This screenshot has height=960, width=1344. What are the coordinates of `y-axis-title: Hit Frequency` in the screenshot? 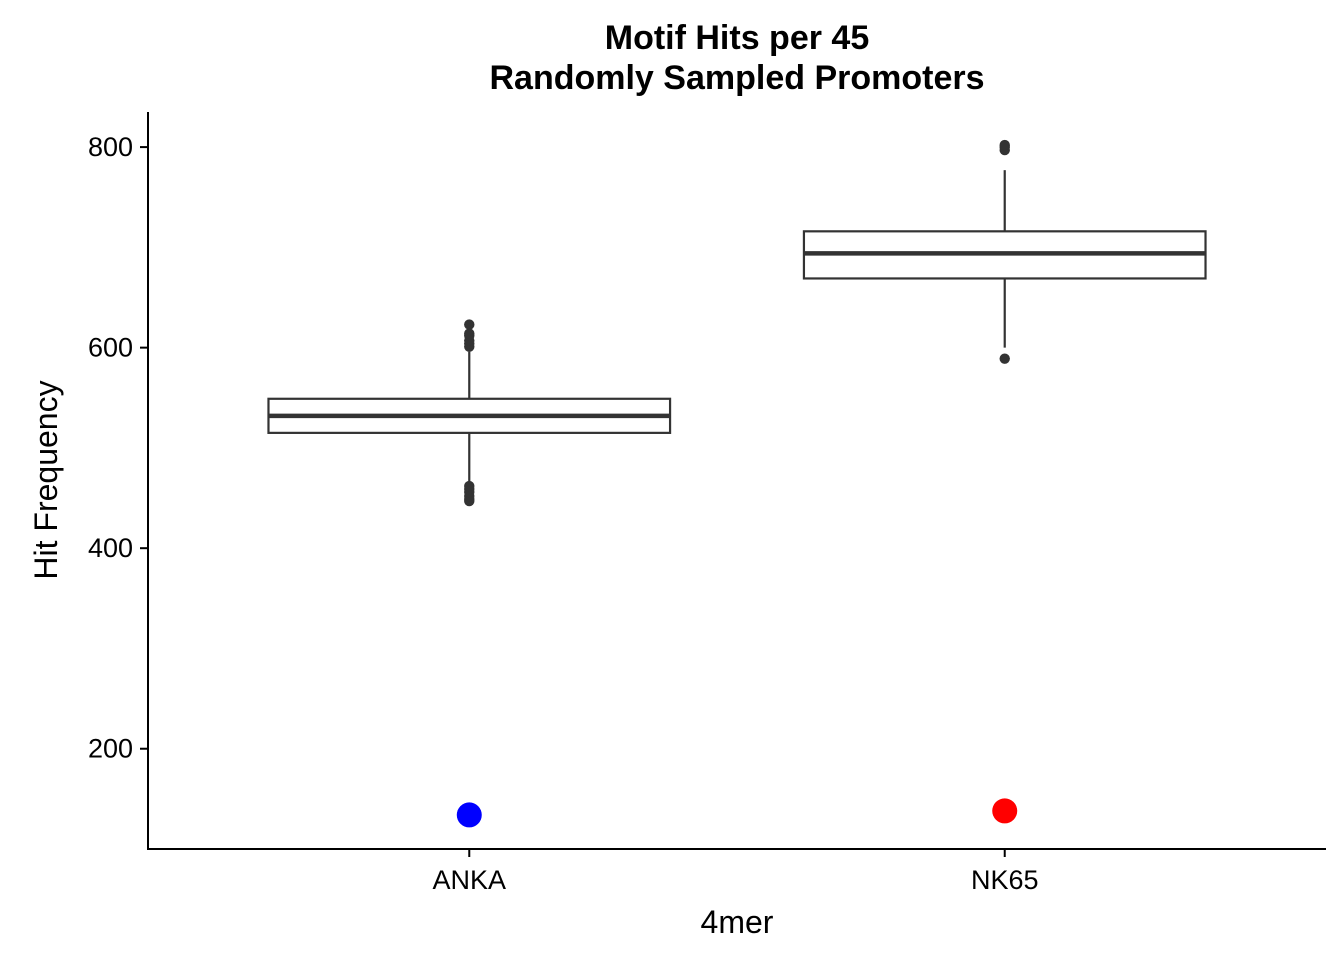 It's located at (46, 479).